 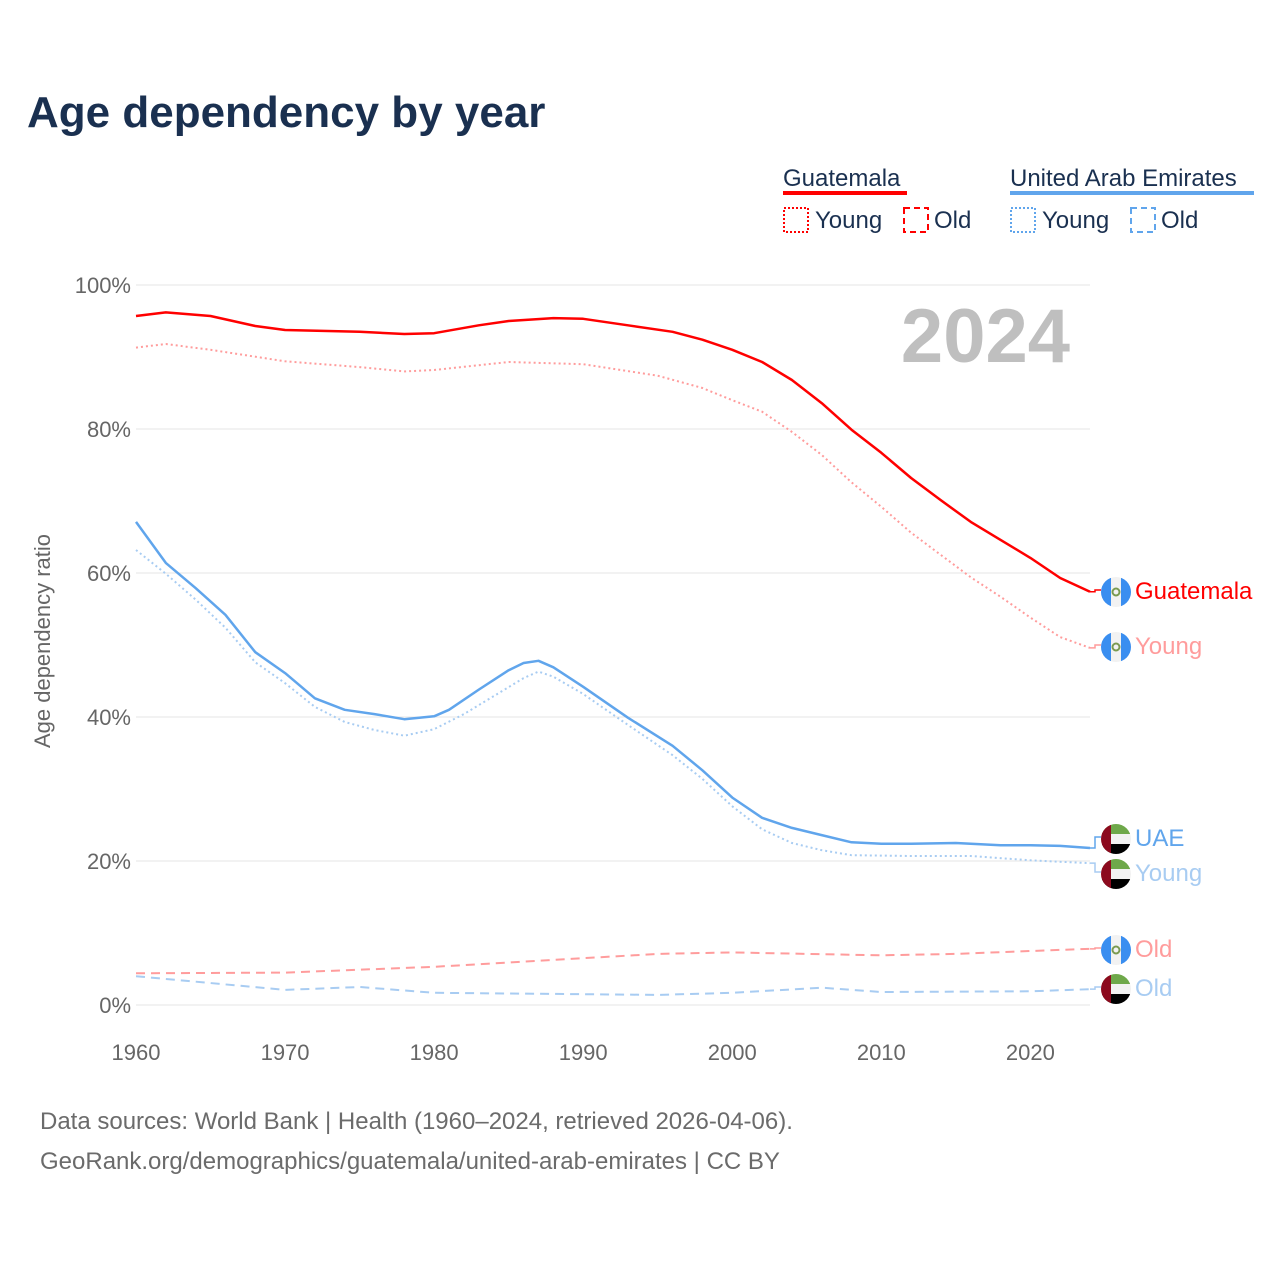 What do you see at coordinates (103, 285) in the screenshot?
I see `y-tick-label: 100%` at bounding box center [103, 285].